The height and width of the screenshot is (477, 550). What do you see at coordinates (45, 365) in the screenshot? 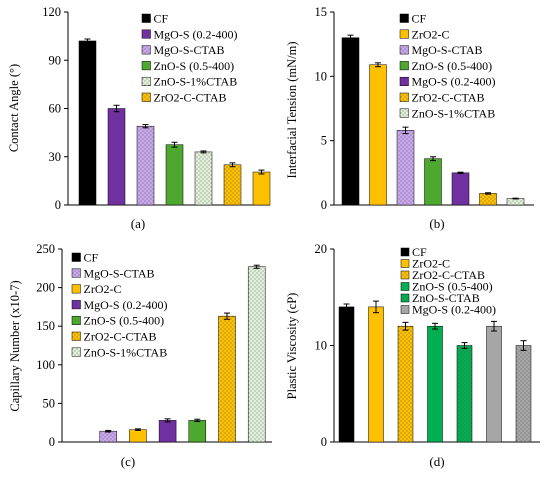
I see `y-tick-label: 100` at bounding box center [45, 365].